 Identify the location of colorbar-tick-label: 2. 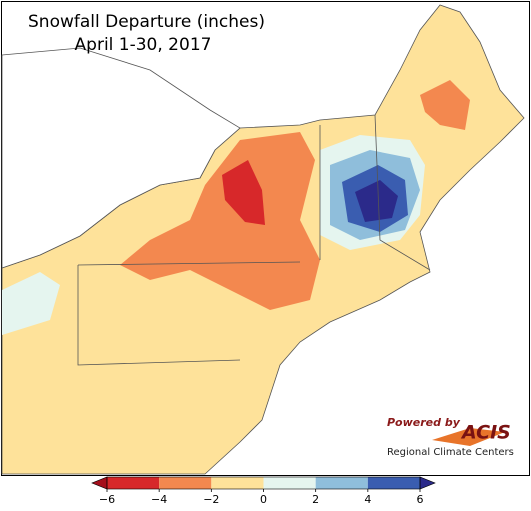
(315, 499).